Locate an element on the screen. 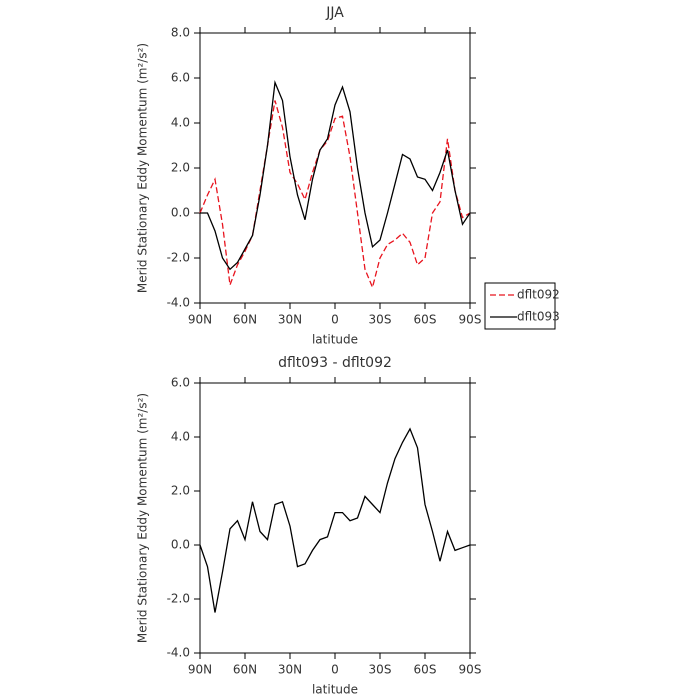 This screenshot has width=700, height=700. chart-title: JJA is located at coordinates (334, 13).